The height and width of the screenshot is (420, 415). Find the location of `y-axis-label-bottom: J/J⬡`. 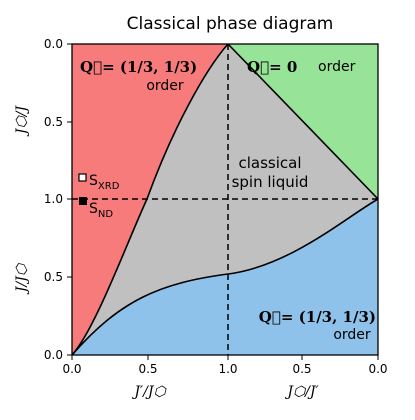

y-axis-label-bottom: J/J⬡ is located at coordinates (22, 278).